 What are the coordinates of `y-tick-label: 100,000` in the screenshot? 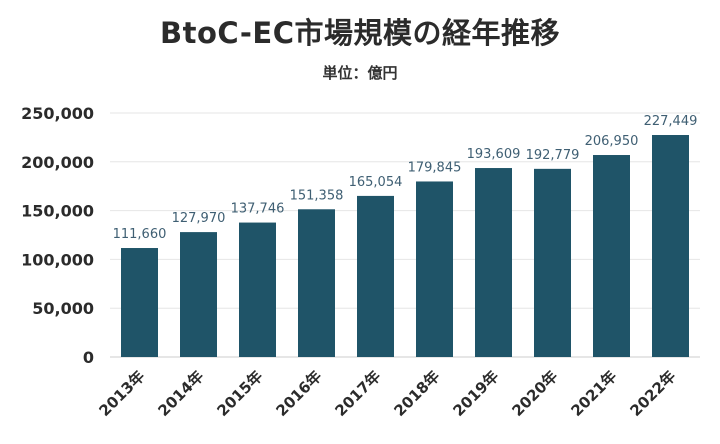 It's located at (57, 259).